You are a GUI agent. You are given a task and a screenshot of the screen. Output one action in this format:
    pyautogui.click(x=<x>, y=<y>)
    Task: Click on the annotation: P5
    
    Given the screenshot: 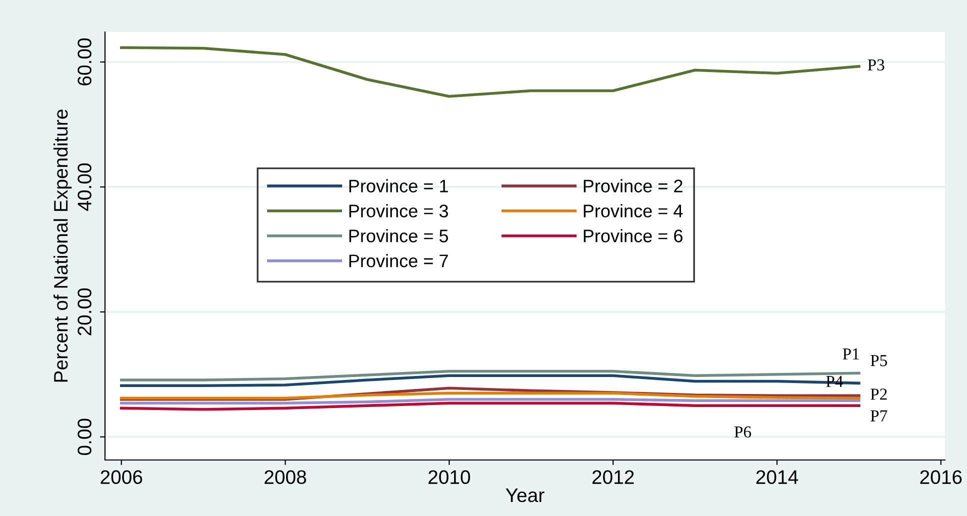 What is the action you would take?
    pyautogui.click(x=879, y=360)
    